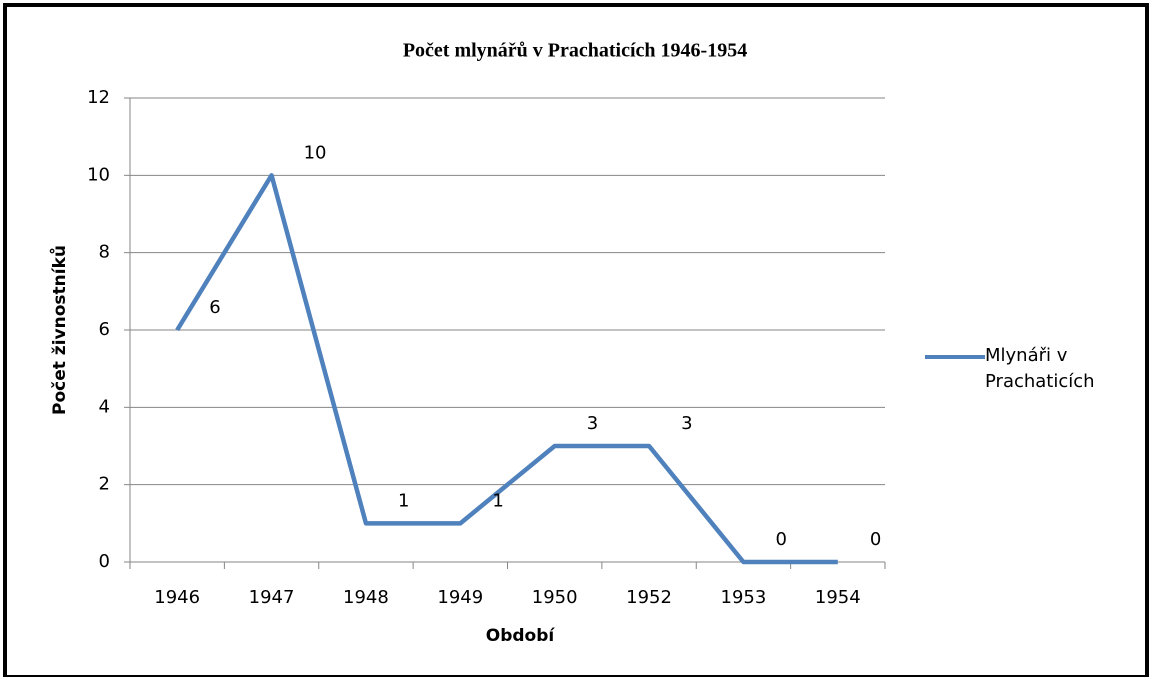 The width and height of the screenshot is (1152, 677). I want to click on x-tick-label: 1949, so click(460, 597).